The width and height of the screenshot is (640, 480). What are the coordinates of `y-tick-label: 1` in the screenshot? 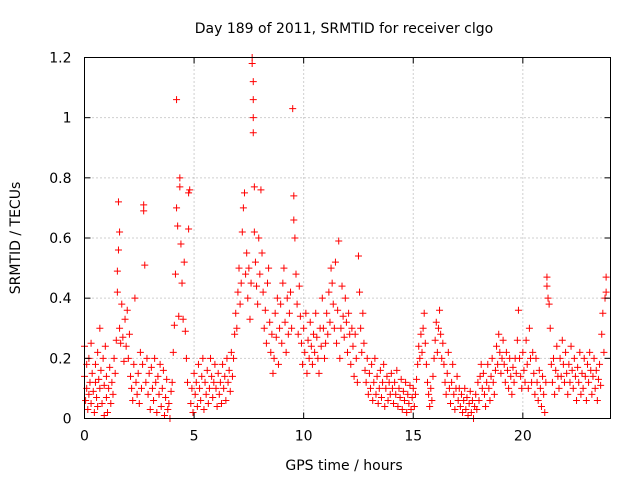 It's located at (67, 119).